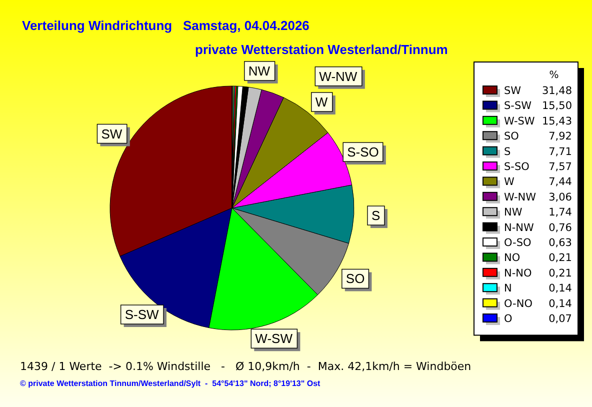 The image size is (592, 407). I want to click on data-label: 3,06, so click(560, 197).